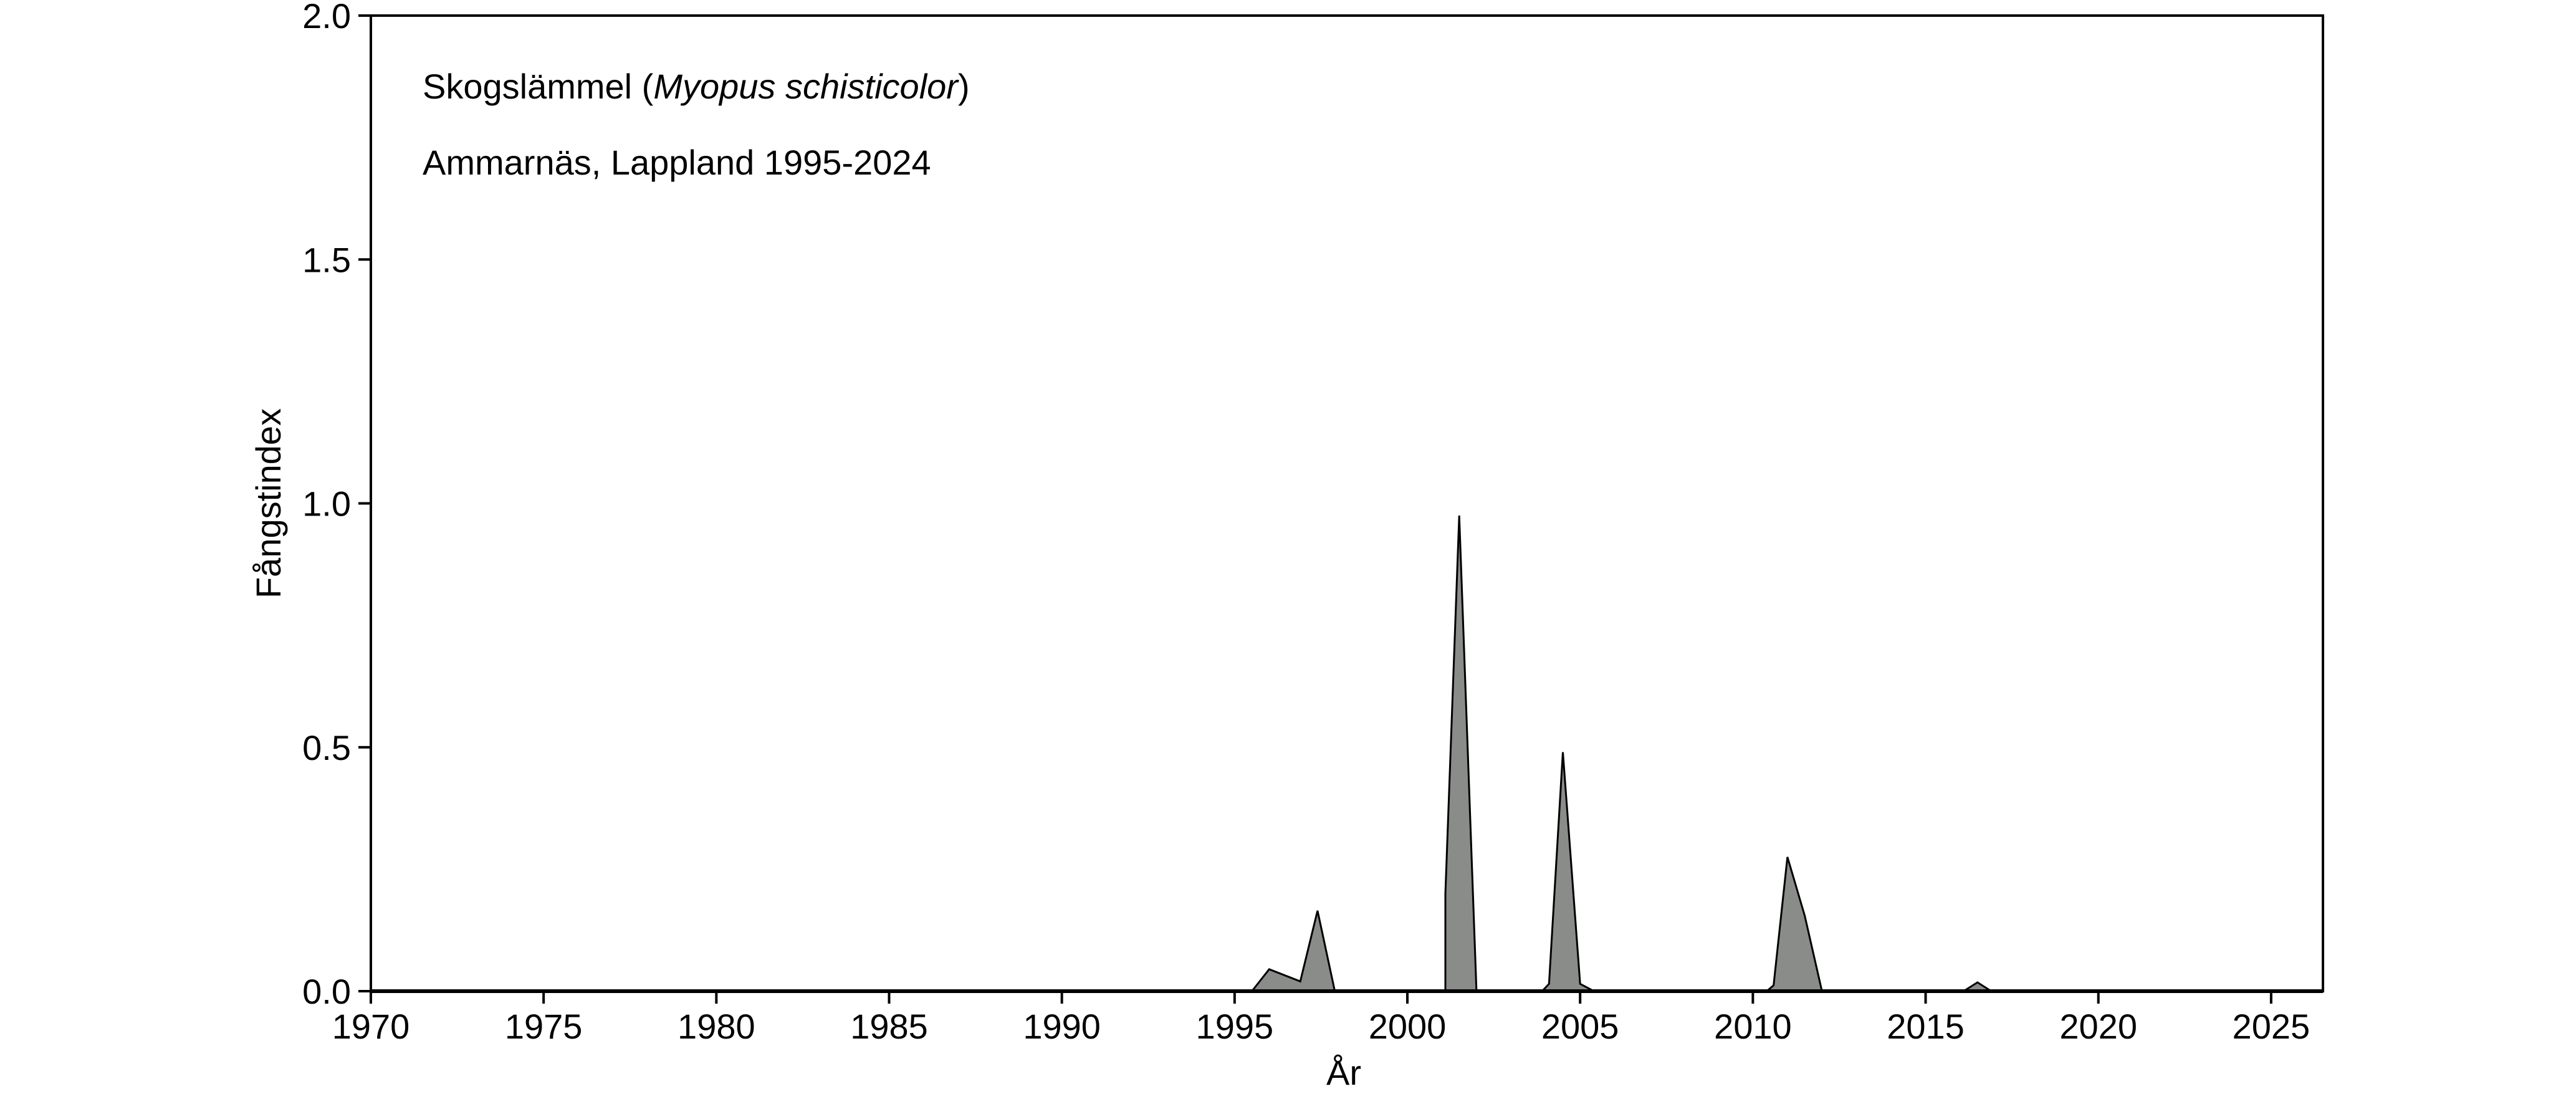 This screenshot has height=1104, width=2576. I want to click on x-tick-label: 1985, so click(889, 1026).